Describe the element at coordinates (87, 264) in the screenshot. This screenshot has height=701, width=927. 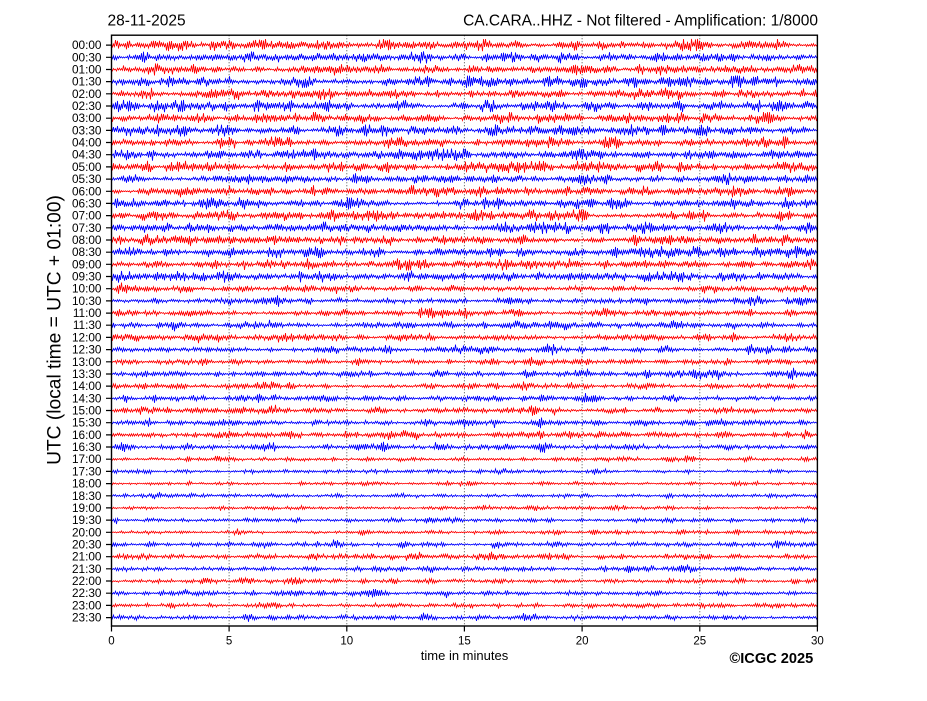
I see `svg-text: 09:00` at that location.